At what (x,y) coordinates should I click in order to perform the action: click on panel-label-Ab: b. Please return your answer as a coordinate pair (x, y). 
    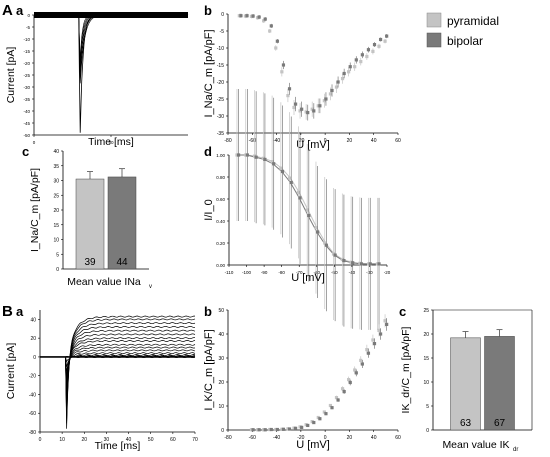
    Looking at the image, I should click on (208, 10).